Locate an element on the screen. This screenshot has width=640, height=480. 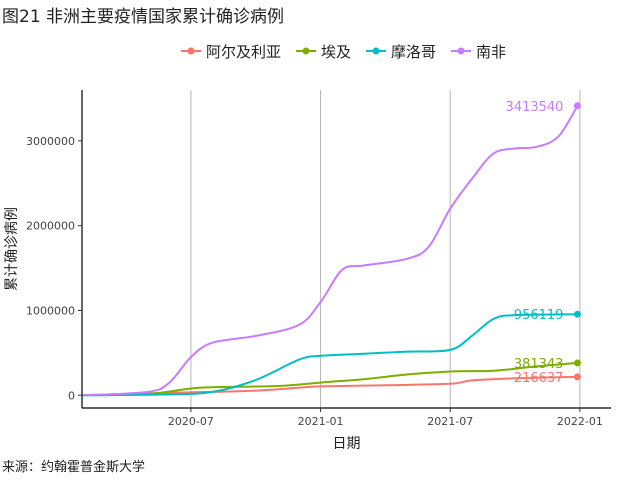
legend-label-2: 摩洛哥 is located at coordinates (414, 51).